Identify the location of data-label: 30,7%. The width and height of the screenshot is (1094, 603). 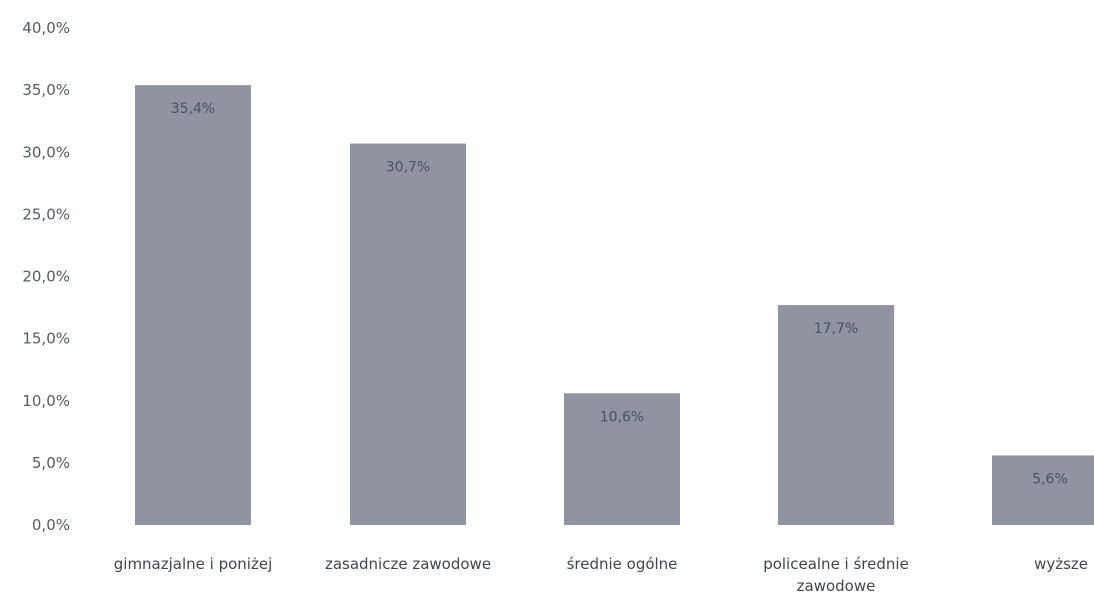
(408, 168).